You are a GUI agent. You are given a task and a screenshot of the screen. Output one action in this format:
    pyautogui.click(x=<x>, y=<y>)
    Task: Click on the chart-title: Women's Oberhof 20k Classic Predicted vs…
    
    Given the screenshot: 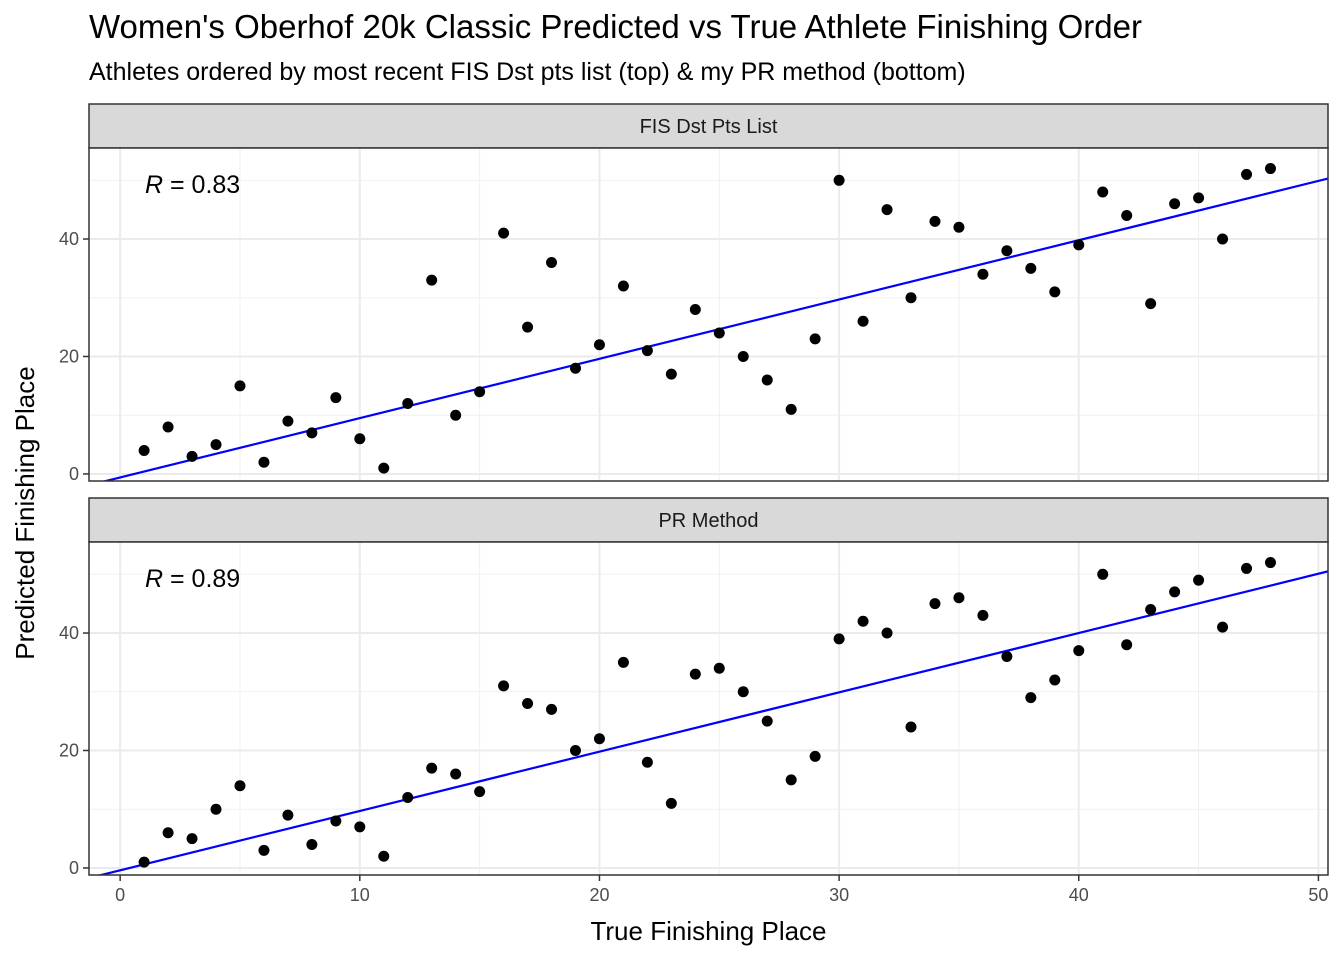 What is the action you would take?
    pyautogui.click(x=615, y=26)
    